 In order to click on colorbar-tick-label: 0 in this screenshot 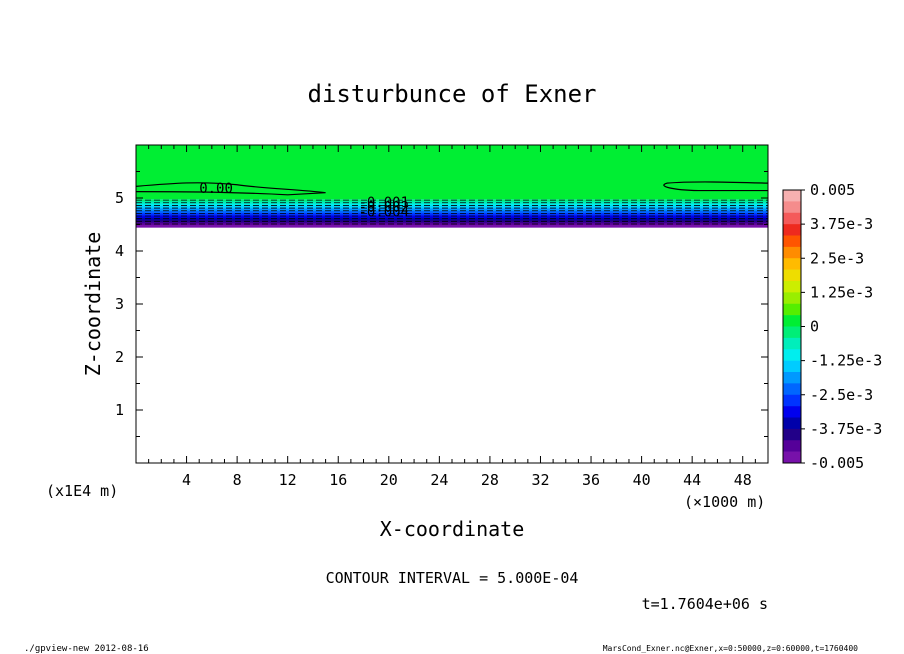, I will do `click(814, 327)`.